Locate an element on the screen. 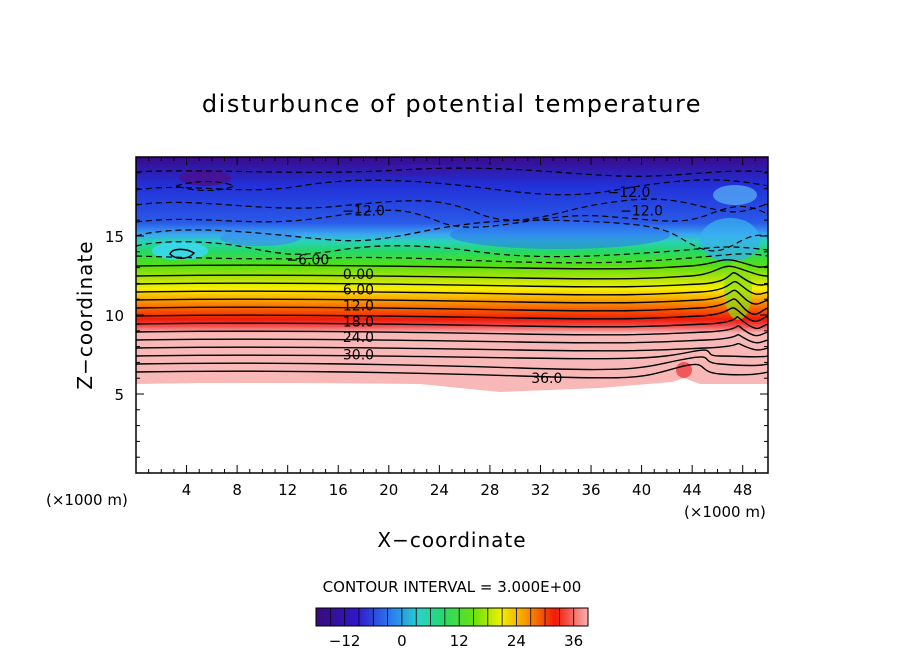 The width and height of the screenshot is (904, 654). x-tick-label: 44 is located at coordinates (692, 490).